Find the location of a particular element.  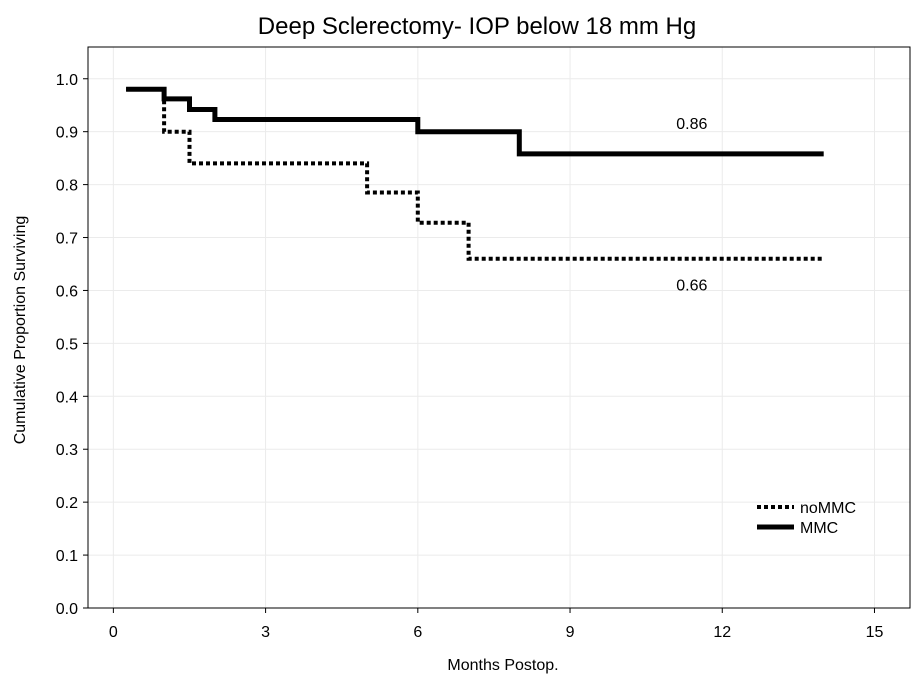

y-tick-label: 0.1 is located at coordinates (67, 556).